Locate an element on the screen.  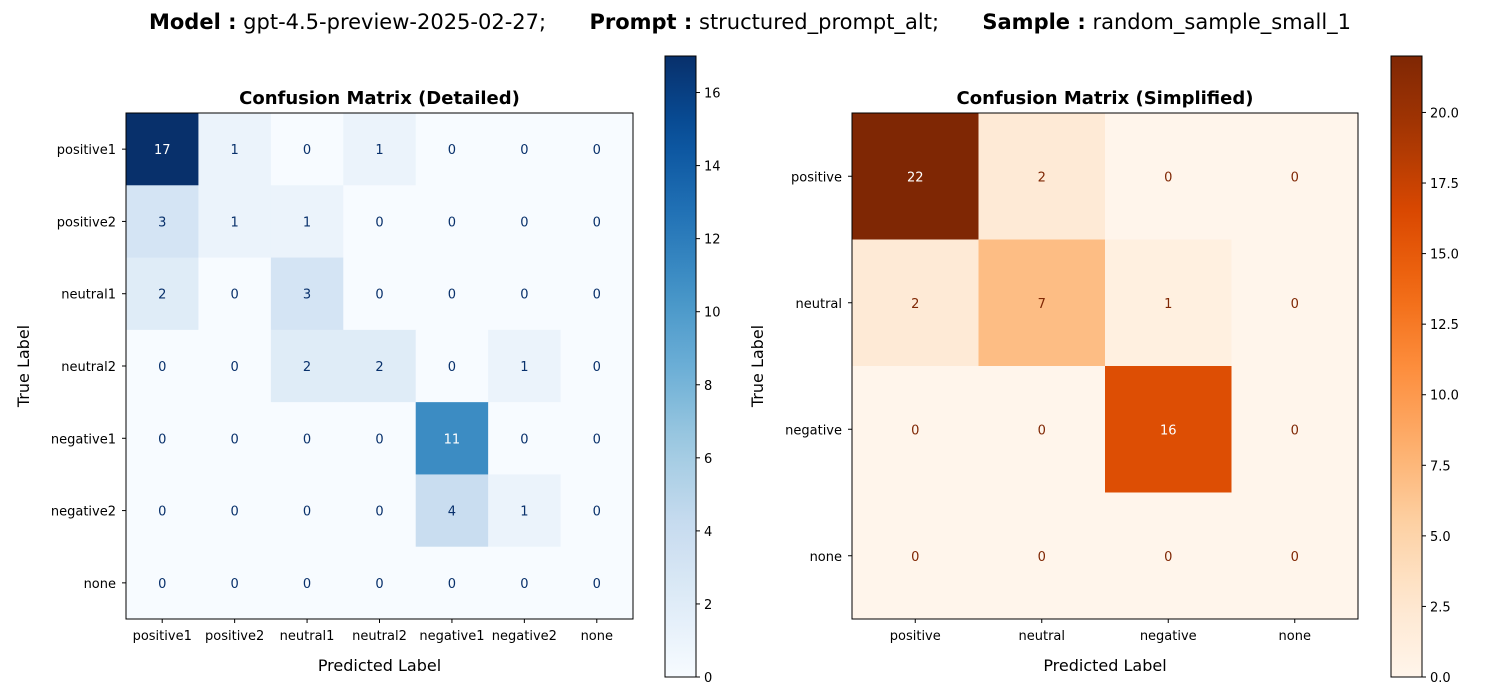
chart1-colorbar is located at coordinates (680, 366).